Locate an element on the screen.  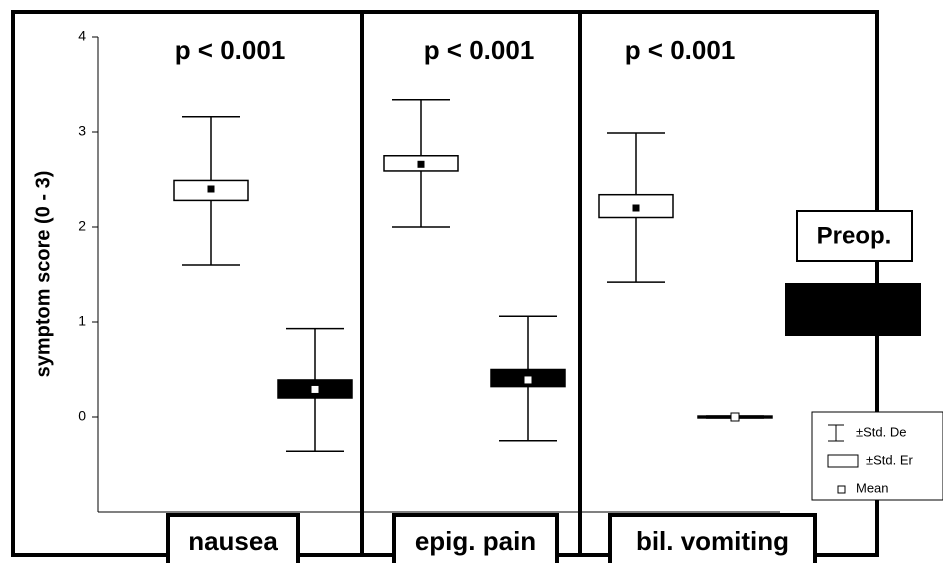
y-axis-label: symptom score (0 - 3) is located at coordinates (43, 274).